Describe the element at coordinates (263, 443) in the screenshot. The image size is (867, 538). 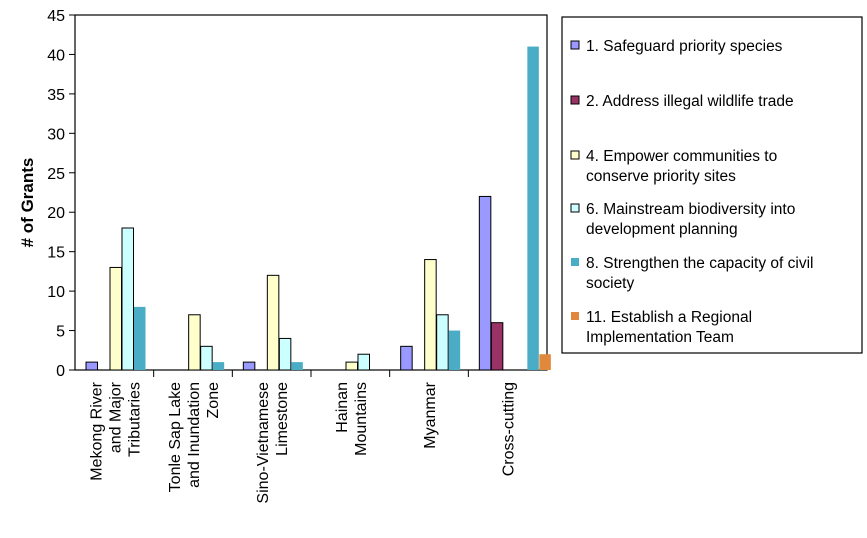
I see `category-label-line: Sino-Vietnamese` at that location.